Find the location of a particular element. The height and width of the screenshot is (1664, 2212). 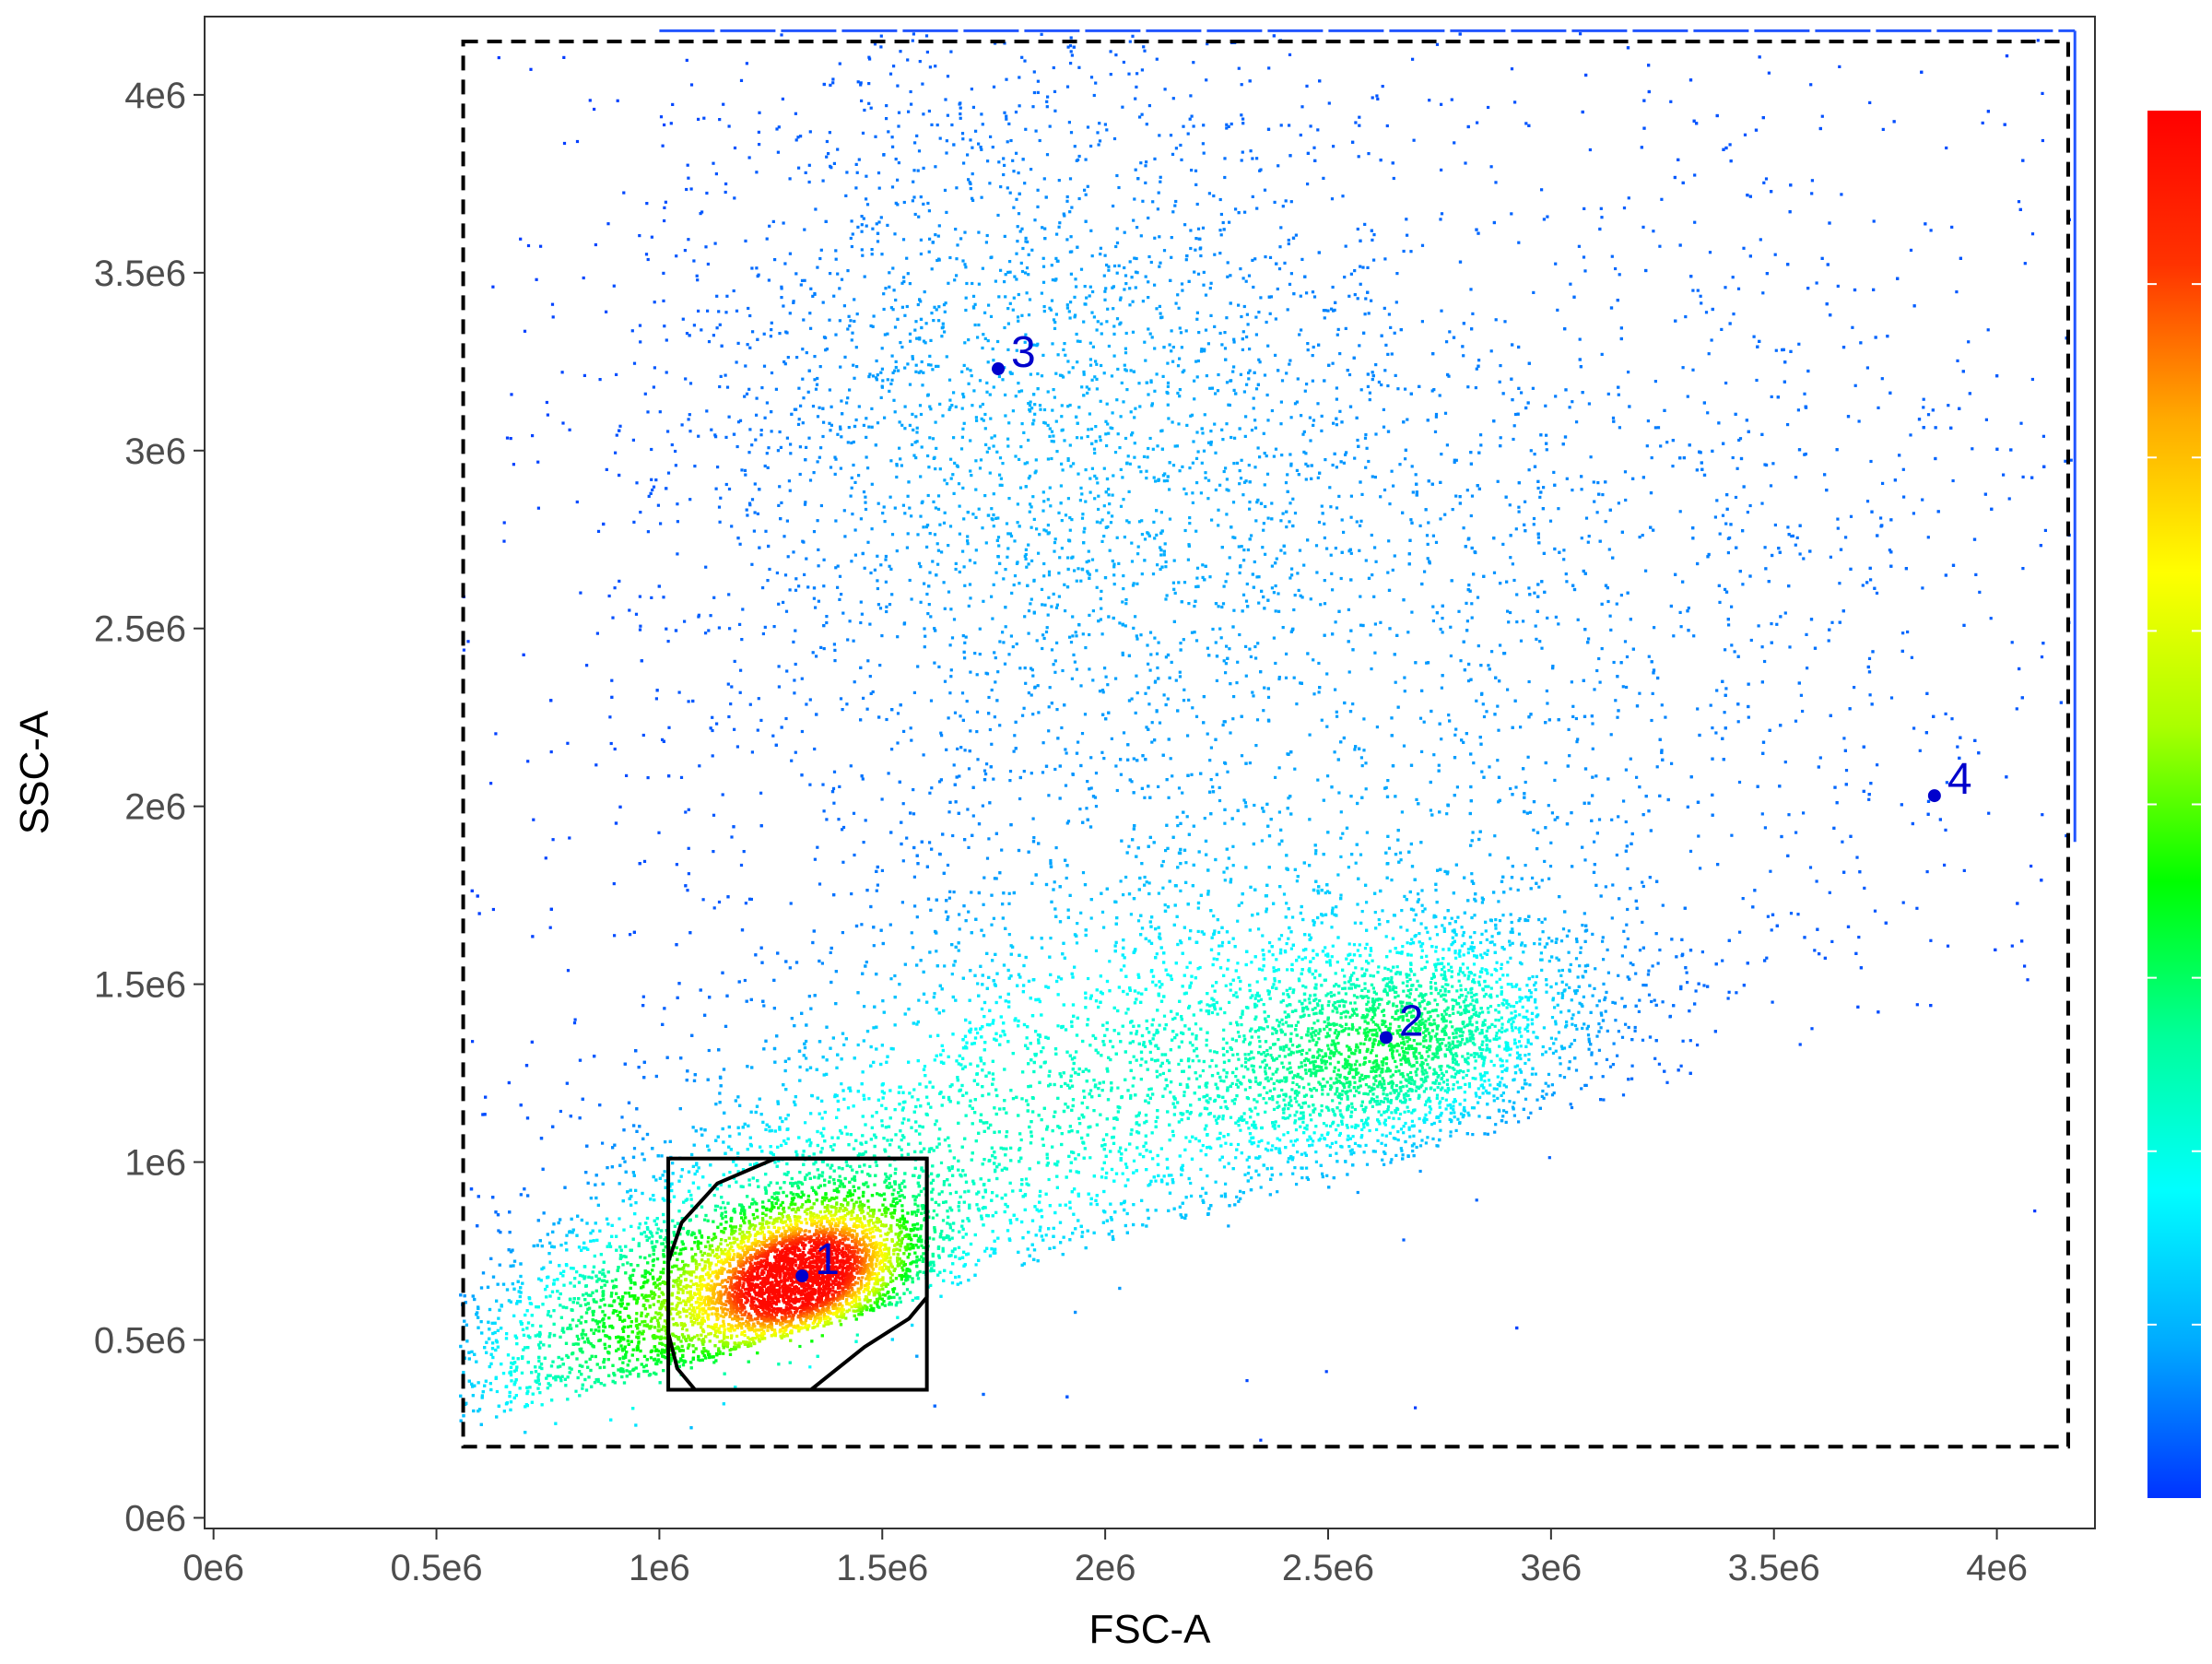

x-tick-label: 3e6 is located at coordinates (1551, 1568).